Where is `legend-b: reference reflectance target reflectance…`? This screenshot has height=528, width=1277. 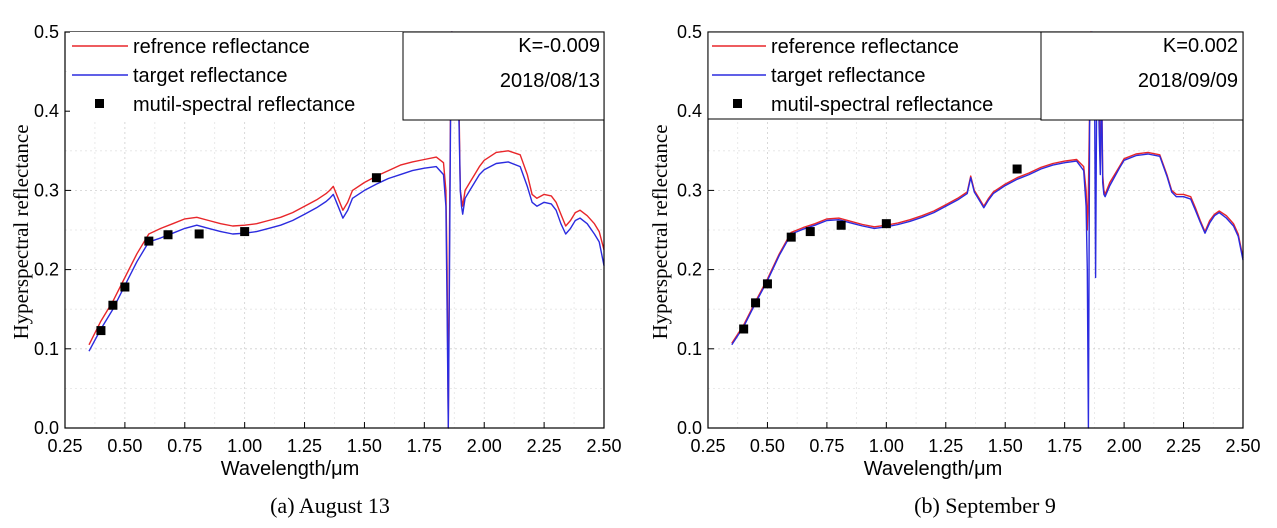 legend-b: reference reflectance target reflectance… is located at coordinates (875, 75).